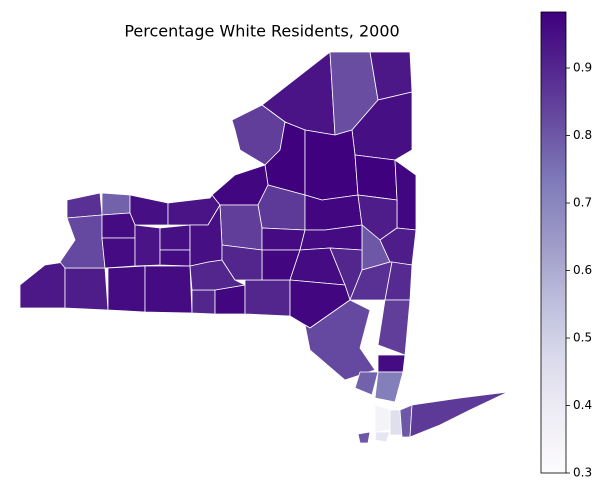  What do you see at coordinates (582, 135) in the screenshot?
I see `tick-label: 0.8` at bounding box center [582, 135].